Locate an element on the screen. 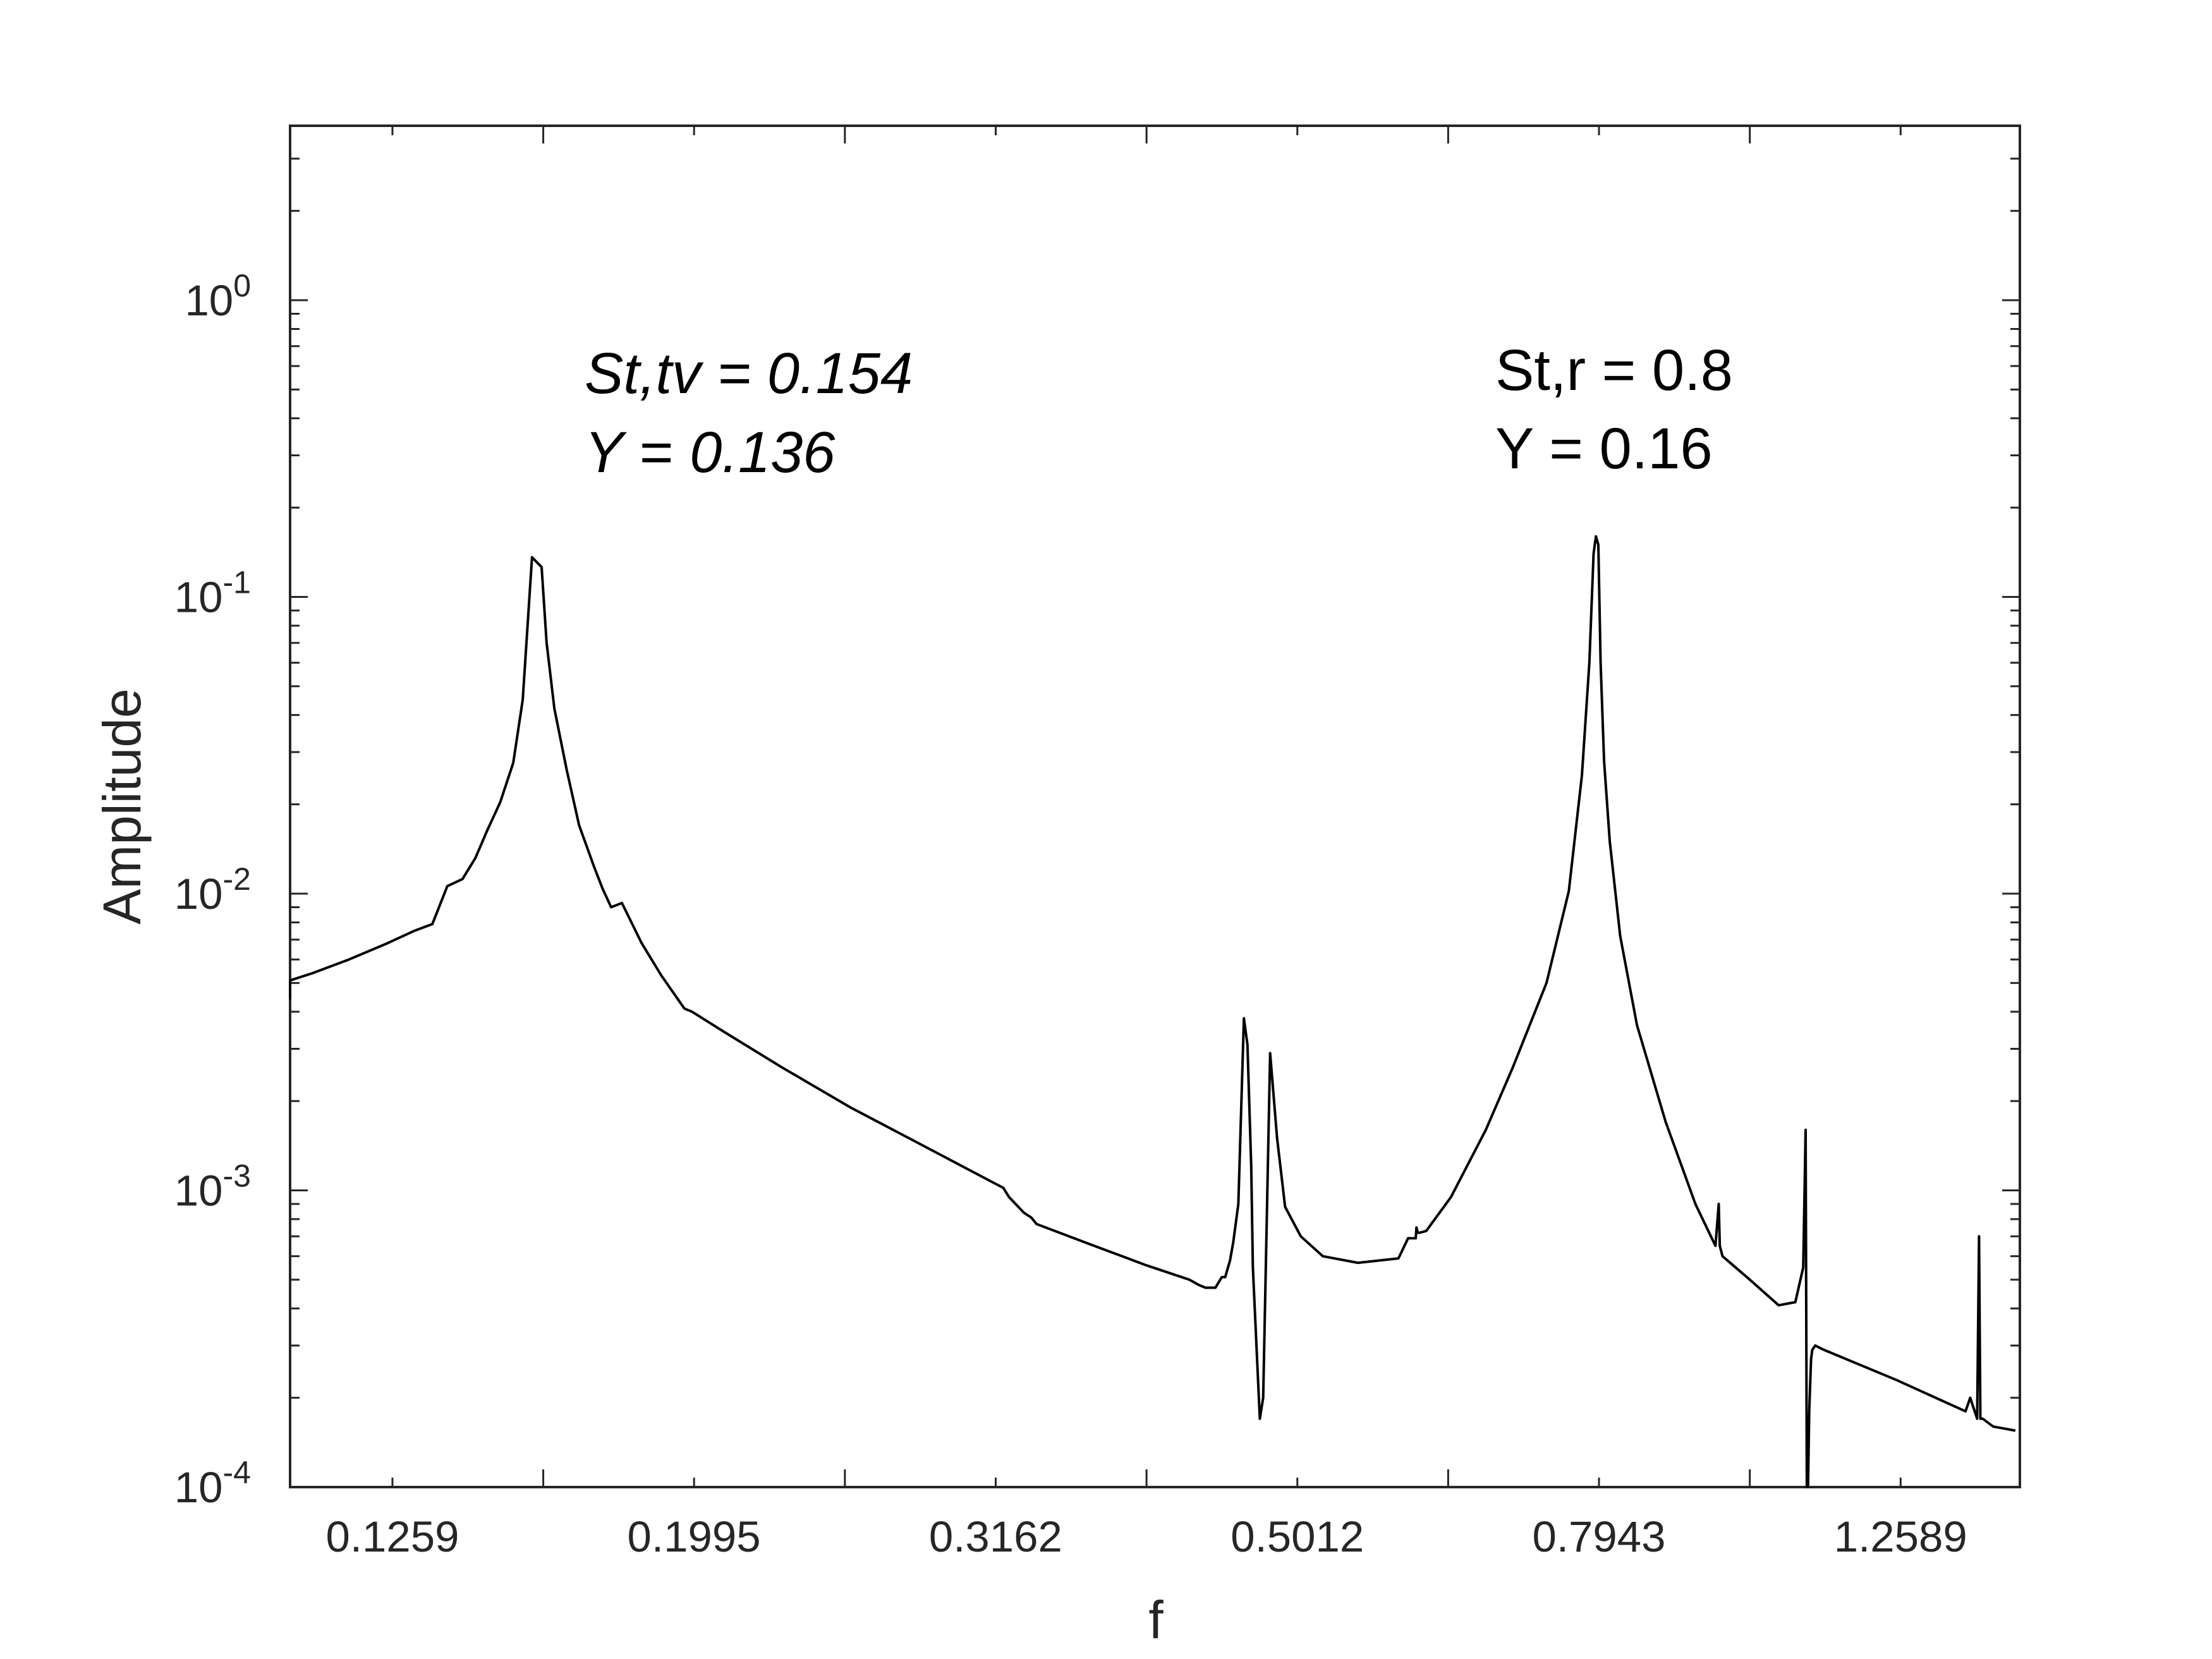  x-tick-label: 1.2589 is located at coordinates (1900, 1536).